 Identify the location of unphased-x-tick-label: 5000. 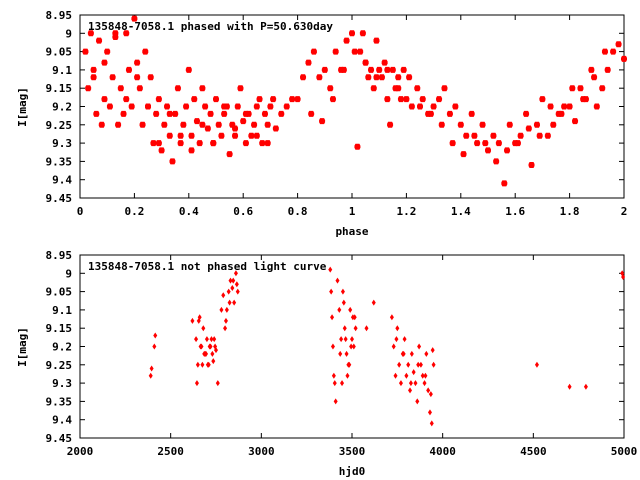
(624, 451).